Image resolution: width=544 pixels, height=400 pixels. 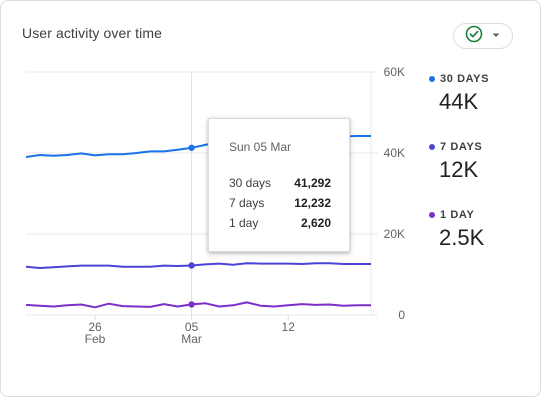 What do you see at coordinates (484, 162) in the screenshot?
I see `legend-item: 7 DAYS 12K` at bounding box center [484, 162].